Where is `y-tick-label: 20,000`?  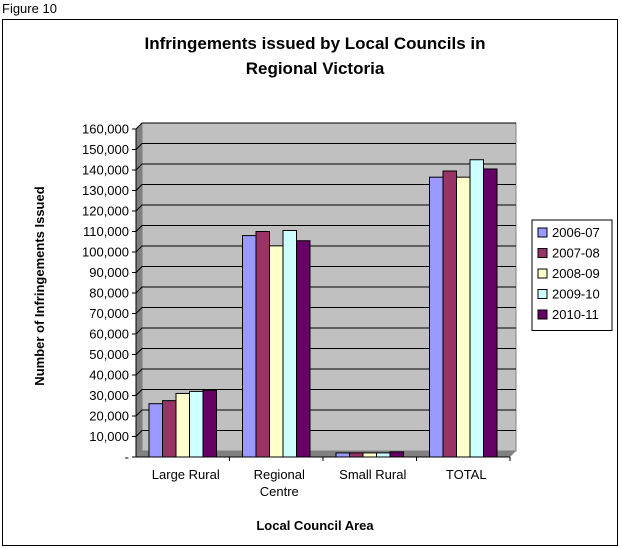 y-tick-label: 20,000 is located at coordinates (109, 416).